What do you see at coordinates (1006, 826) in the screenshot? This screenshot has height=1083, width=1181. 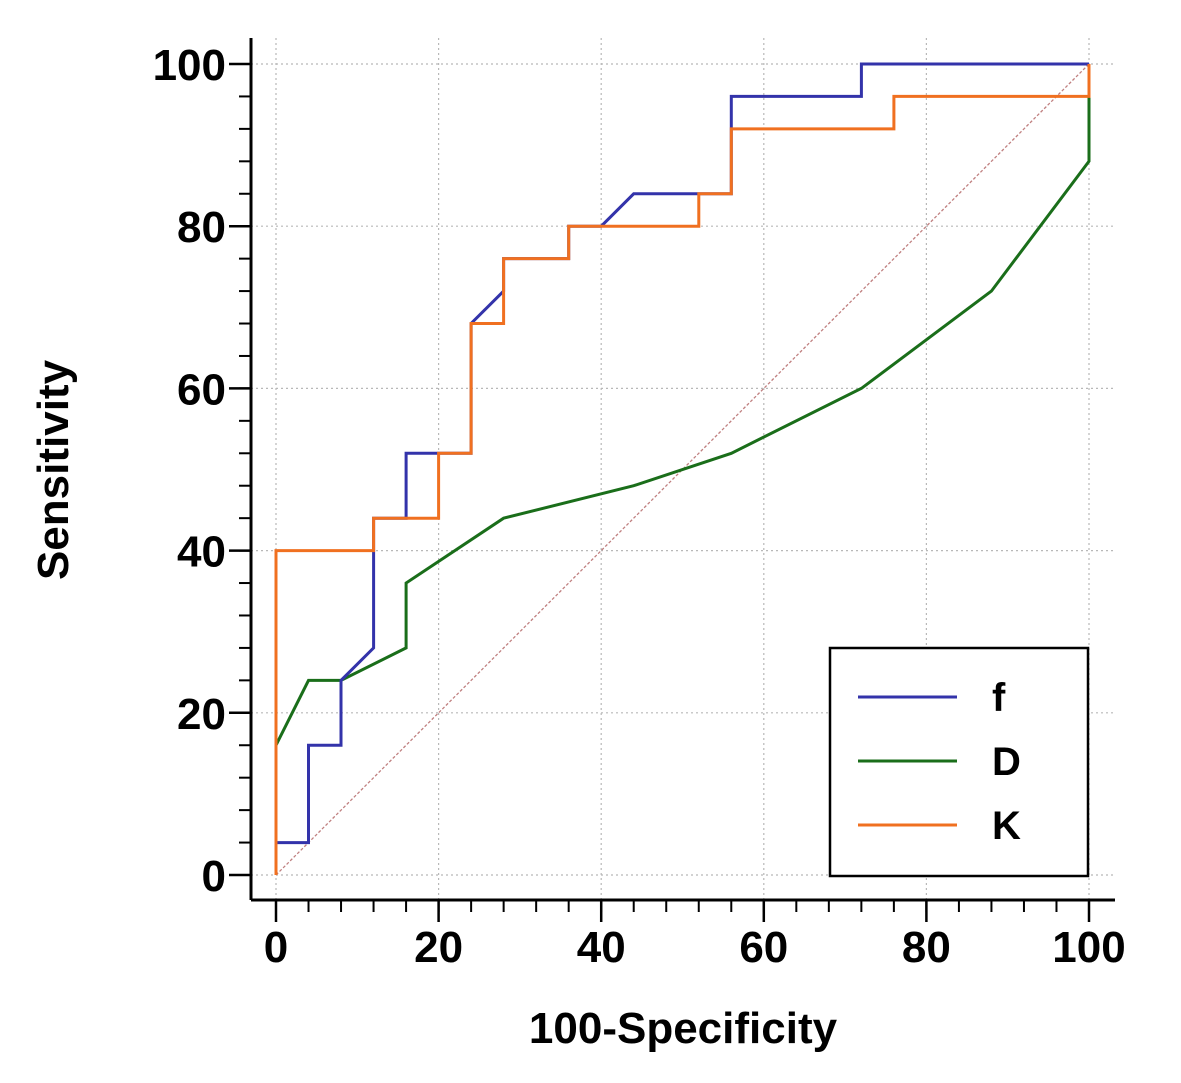 I see `legend-label-K: K` at bounding box center [1006, 826].